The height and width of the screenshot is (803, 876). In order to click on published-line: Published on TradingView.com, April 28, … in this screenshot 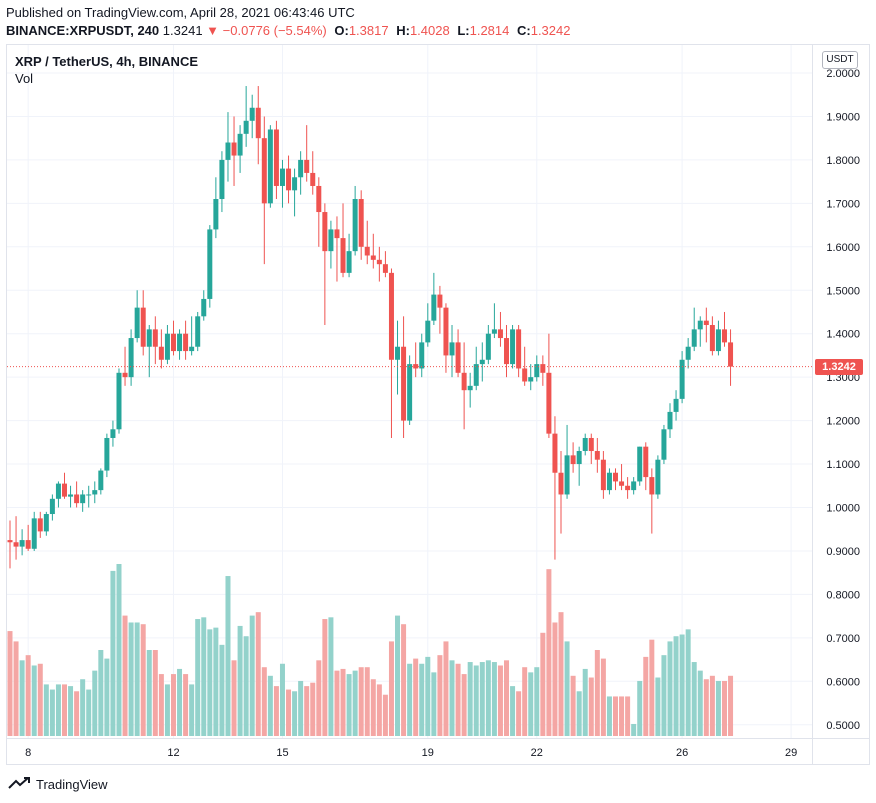, I will do `click(180, 12)`.